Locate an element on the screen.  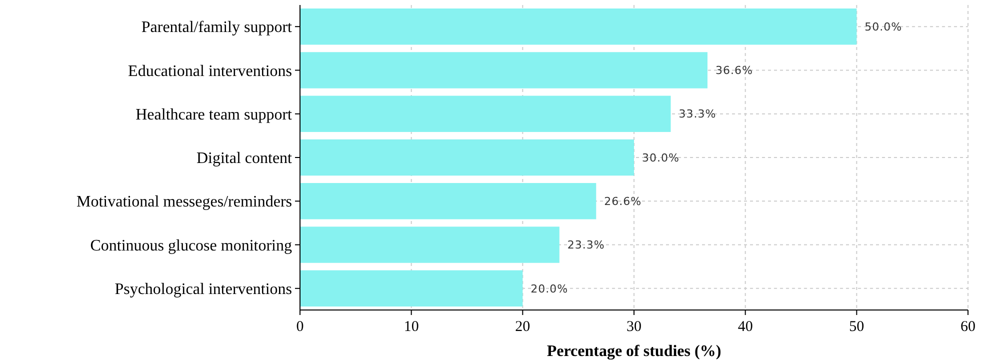
y-tick-label: Continuous glucose monitoring is located at coordinates (191, 245).